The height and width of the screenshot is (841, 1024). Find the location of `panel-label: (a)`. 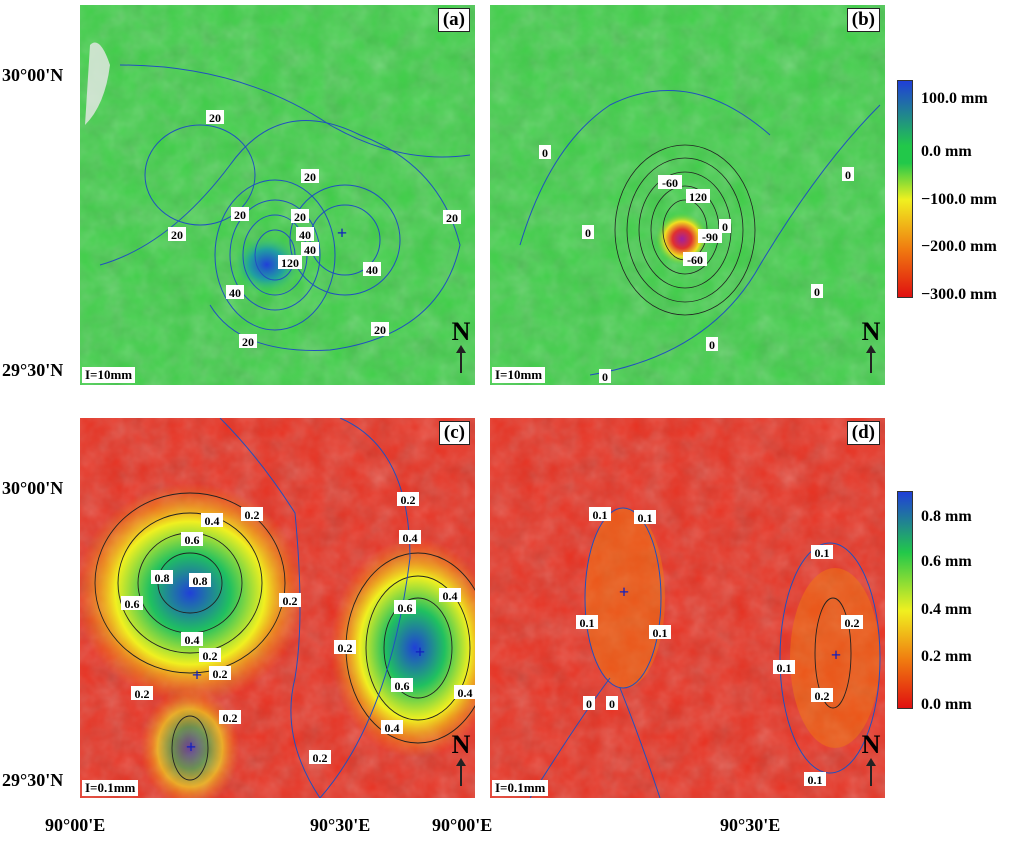

panel-label: (a) is located at coordinates (453, 20).